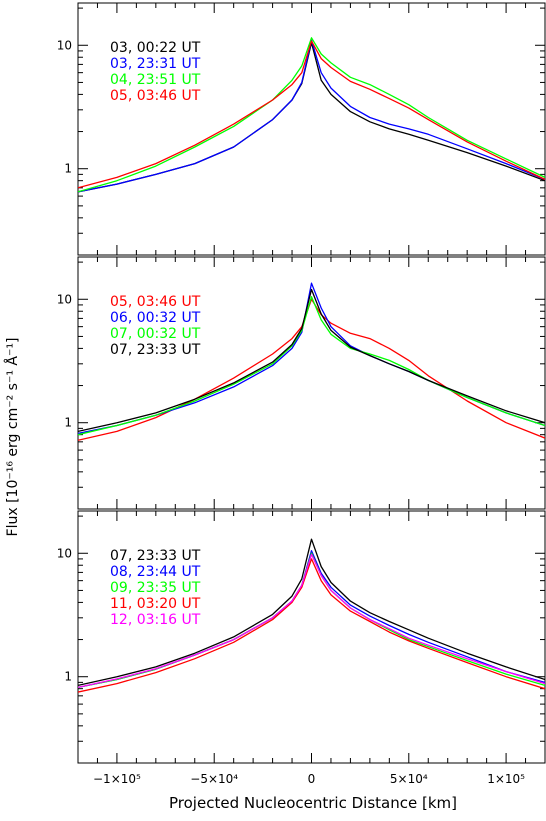  What do you see at coordinates (155, 64) in the screenshot?
I see `legend-entry: 03, 23:31 UT` at bounding box center [155, 64].